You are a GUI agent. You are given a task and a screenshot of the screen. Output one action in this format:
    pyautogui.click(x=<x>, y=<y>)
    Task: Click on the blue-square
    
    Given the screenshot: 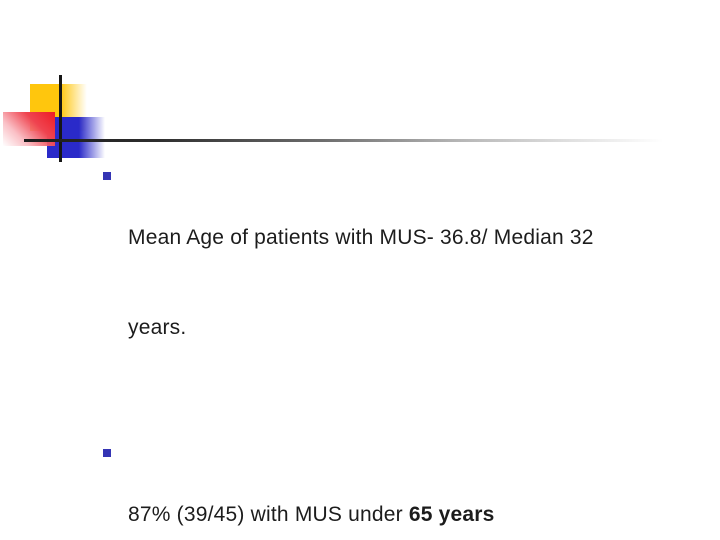 What is the action you would take?
    pyautogui.click(x=76, y=137)
    